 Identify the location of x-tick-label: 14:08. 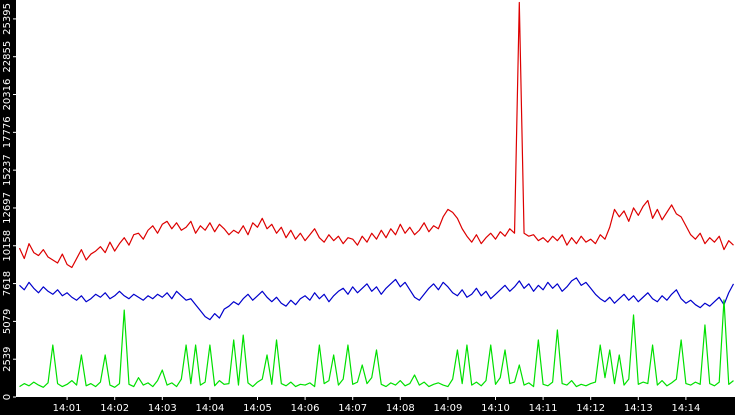
(400, 408).